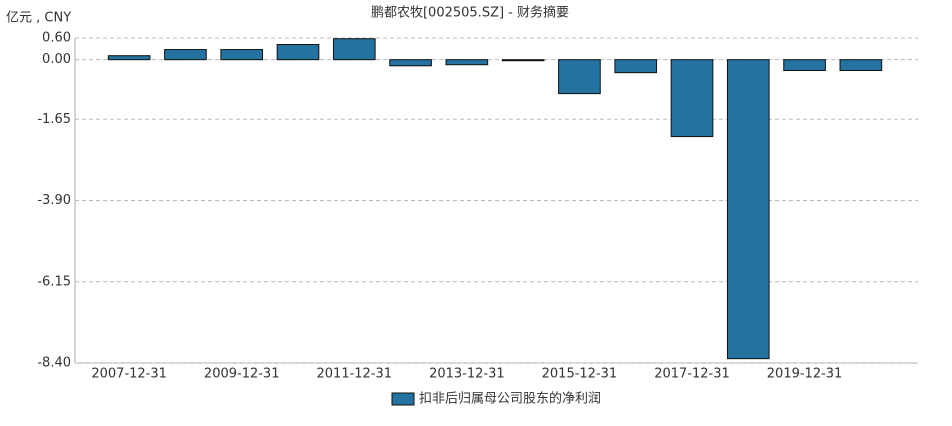 This screenshot has height=426, width=952. What do you see at coordinates (54, 119) in the screenshot?
I see `y-tick-label: -1.65` at bounding box center [54, 119].